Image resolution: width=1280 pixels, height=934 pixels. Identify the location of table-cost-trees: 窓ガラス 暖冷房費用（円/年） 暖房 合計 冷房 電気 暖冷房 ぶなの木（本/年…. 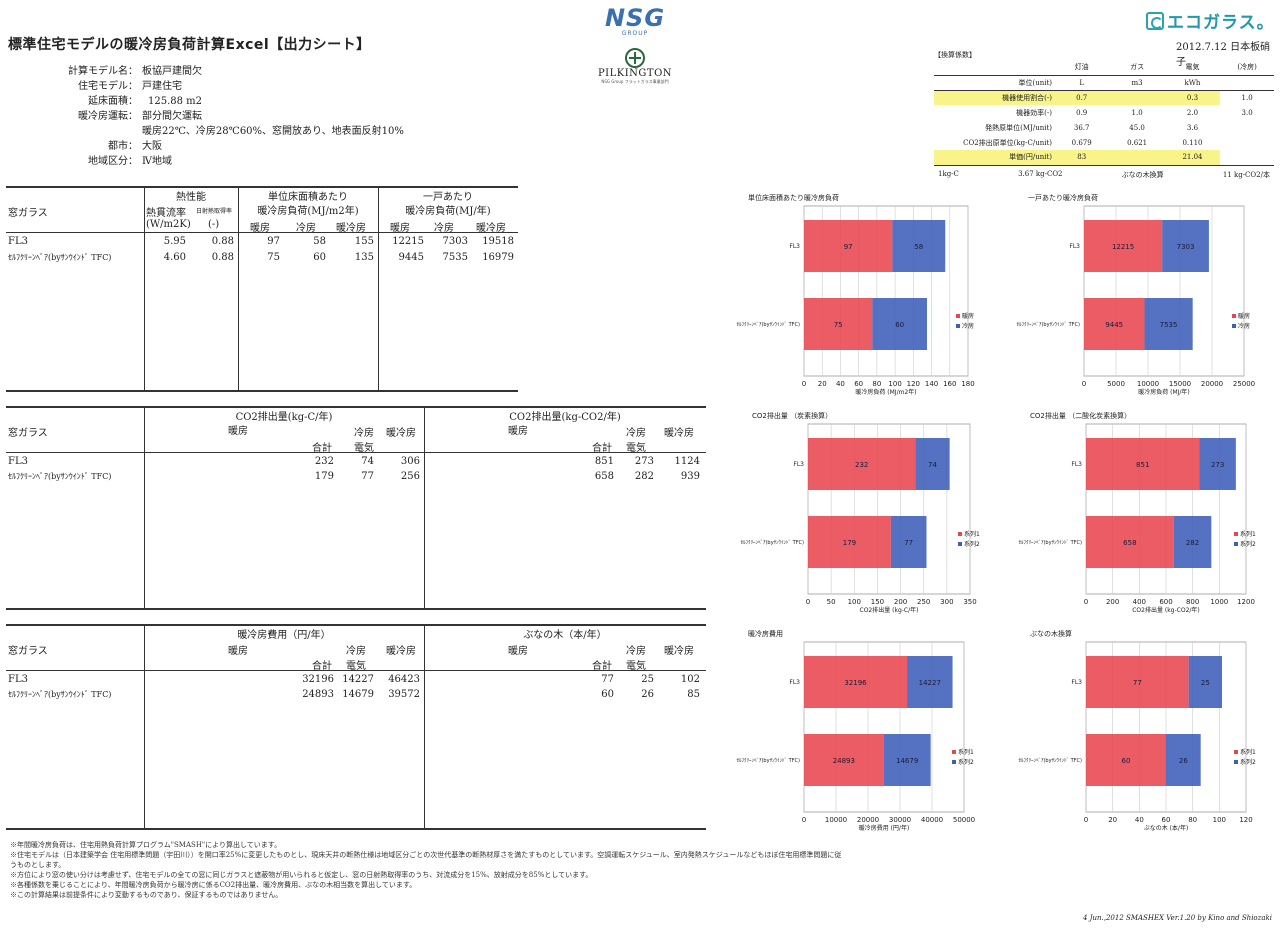
(356, 728).